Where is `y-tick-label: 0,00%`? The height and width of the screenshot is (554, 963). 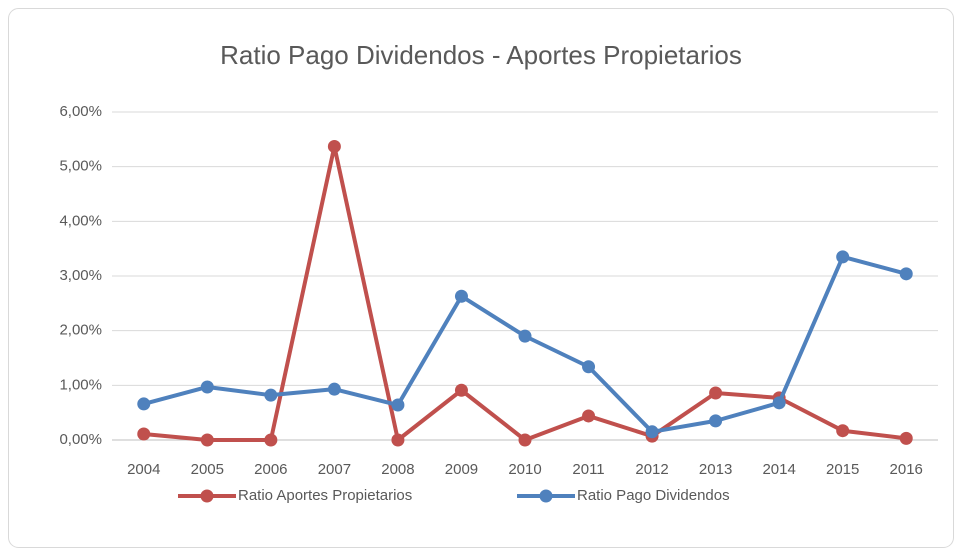 y-tick-label: 0,00% is located at coordinates (80, 439).